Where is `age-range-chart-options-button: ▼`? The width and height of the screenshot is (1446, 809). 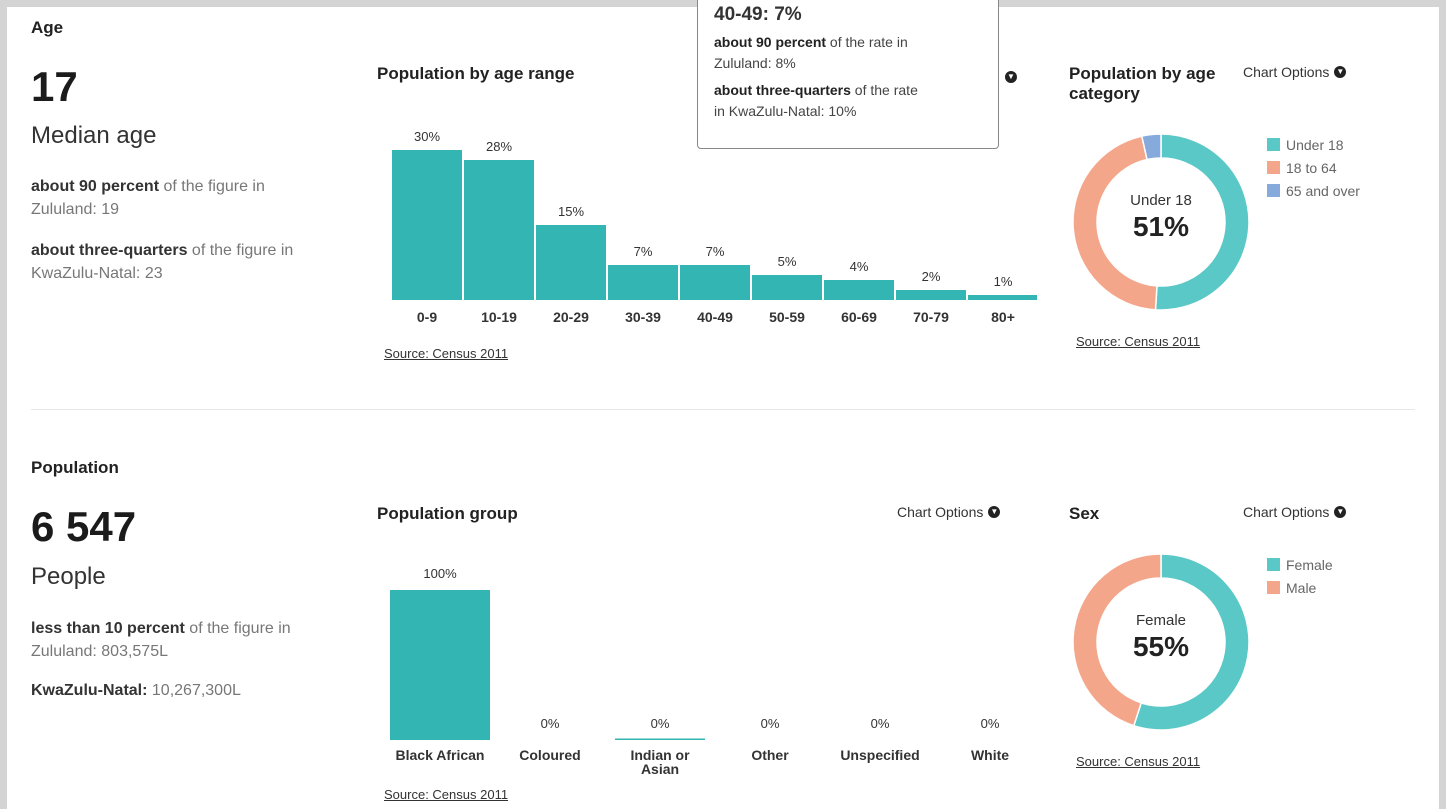
age-range-chart-options-button: ▼ is located at coordinates (1011, 75).